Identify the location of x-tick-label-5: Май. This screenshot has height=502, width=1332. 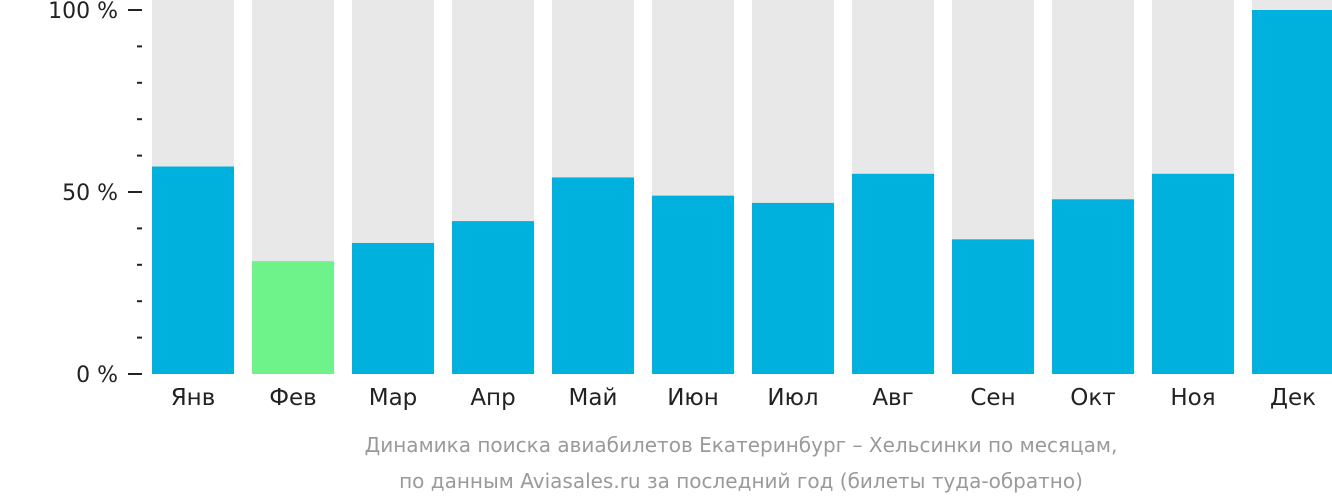
(593, 398).